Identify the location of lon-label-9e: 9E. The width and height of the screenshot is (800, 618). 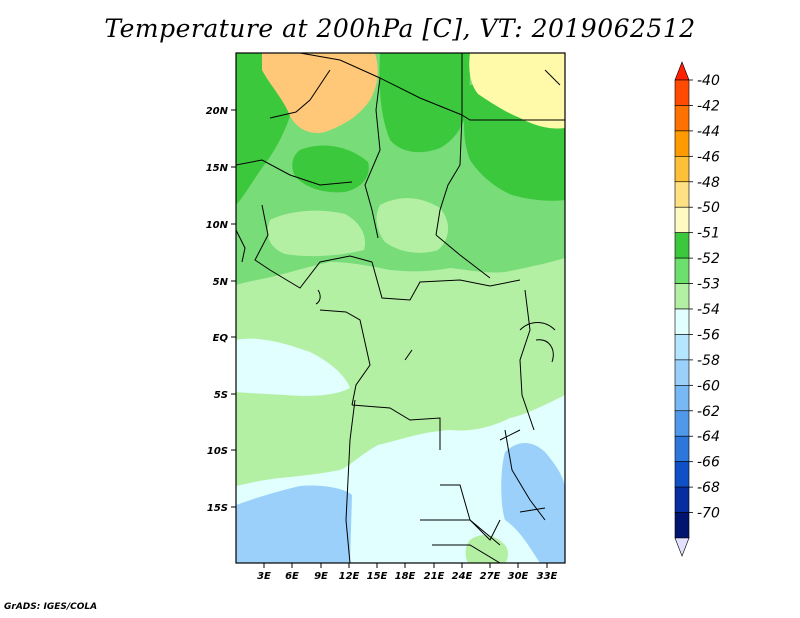
(321, 576).